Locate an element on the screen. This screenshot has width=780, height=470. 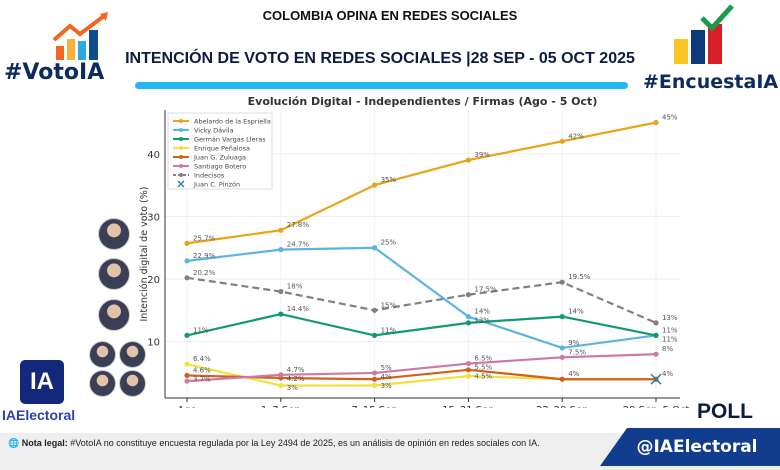
y-tick-label: 20 is located at coordinates (153, 280).